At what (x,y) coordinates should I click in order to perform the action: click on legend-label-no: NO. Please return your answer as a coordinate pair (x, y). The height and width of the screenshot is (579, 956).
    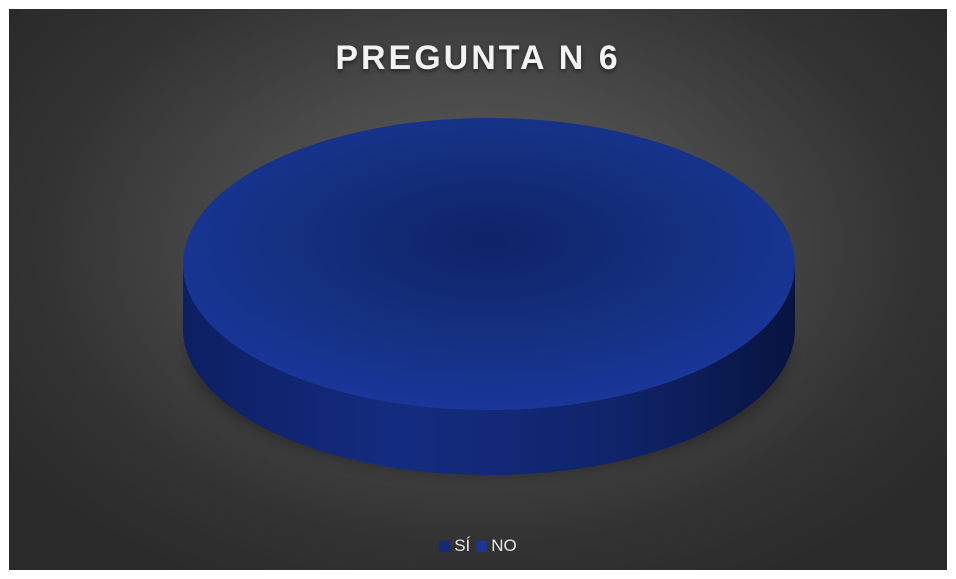
    Looking at the image, I should click on (504, 545).